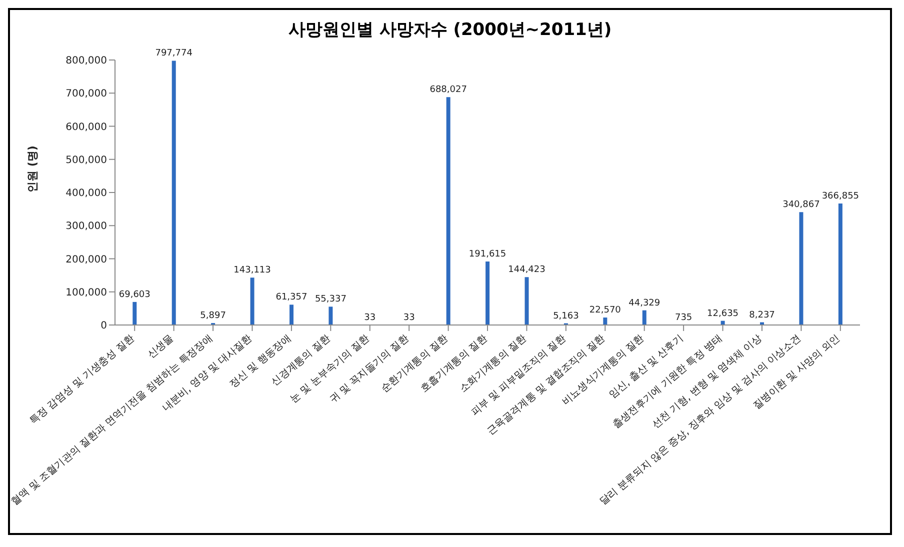 Image resolution: width=904 pixels, height=547 pixels. What do you see at coordinates (86, 160) in the screenshot?
I see `y-tick-label: 500,000` at bounding box center [86, 160].